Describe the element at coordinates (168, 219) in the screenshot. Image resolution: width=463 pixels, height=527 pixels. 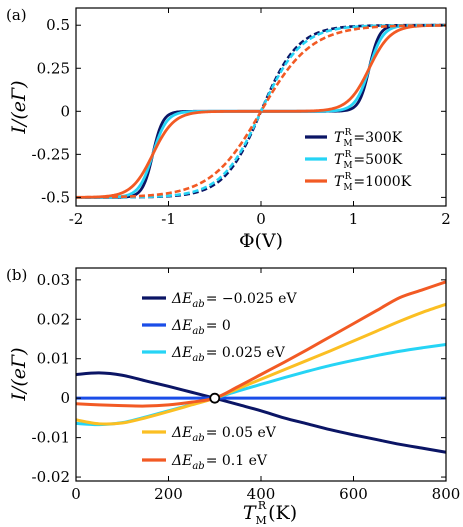
I see `panel-a-xtick-label: -1` at that location.